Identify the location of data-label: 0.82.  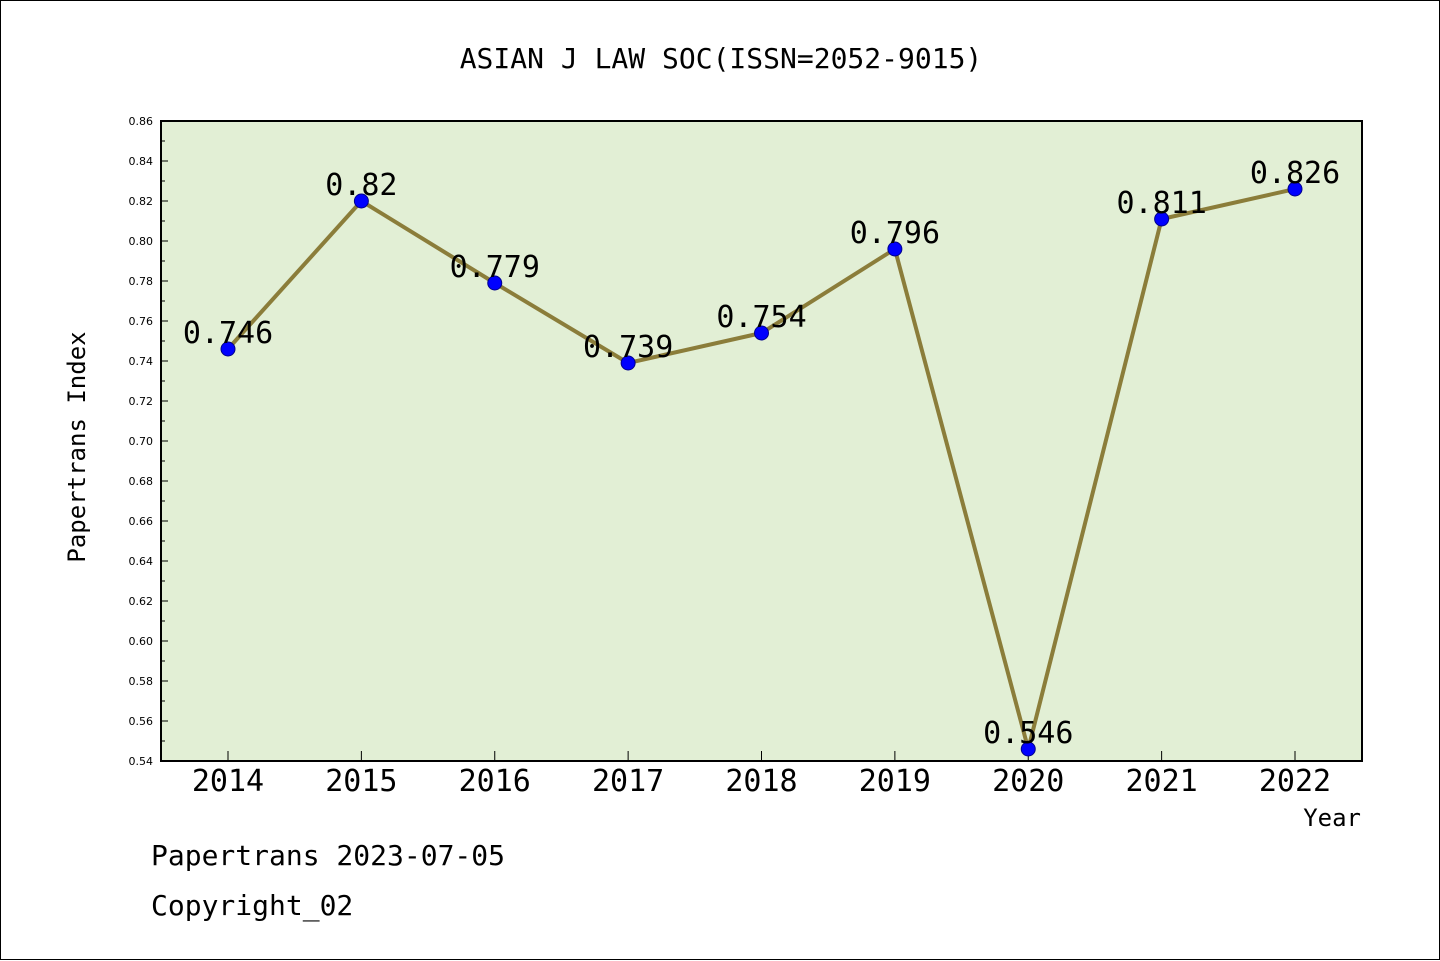
(361, 185).